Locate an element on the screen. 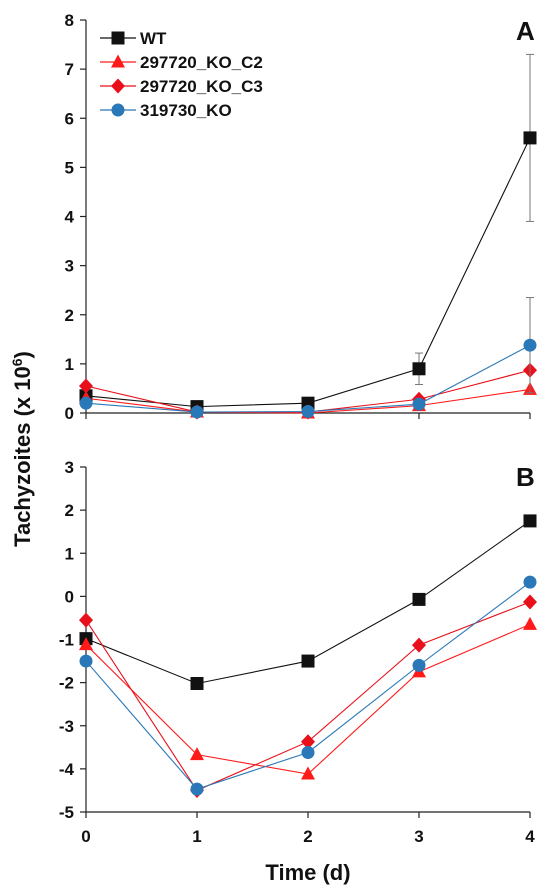 The width and height of the screenshot is (550, 892). legend-item: 297720_KO_C2 is located at coordinates (181, 62).